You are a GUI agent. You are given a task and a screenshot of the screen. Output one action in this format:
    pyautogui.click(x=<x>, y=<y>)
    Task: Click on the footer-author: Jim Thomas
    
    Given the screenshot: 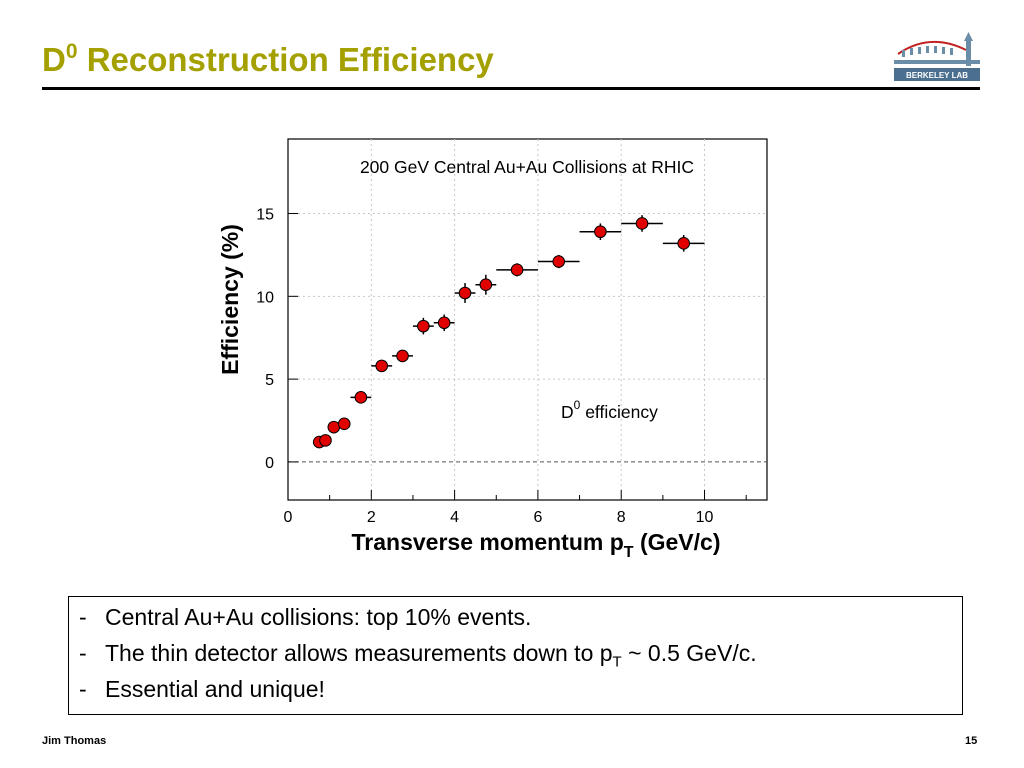 What is the action you would take?
    pyautogui.click(x=74, y=741)
    